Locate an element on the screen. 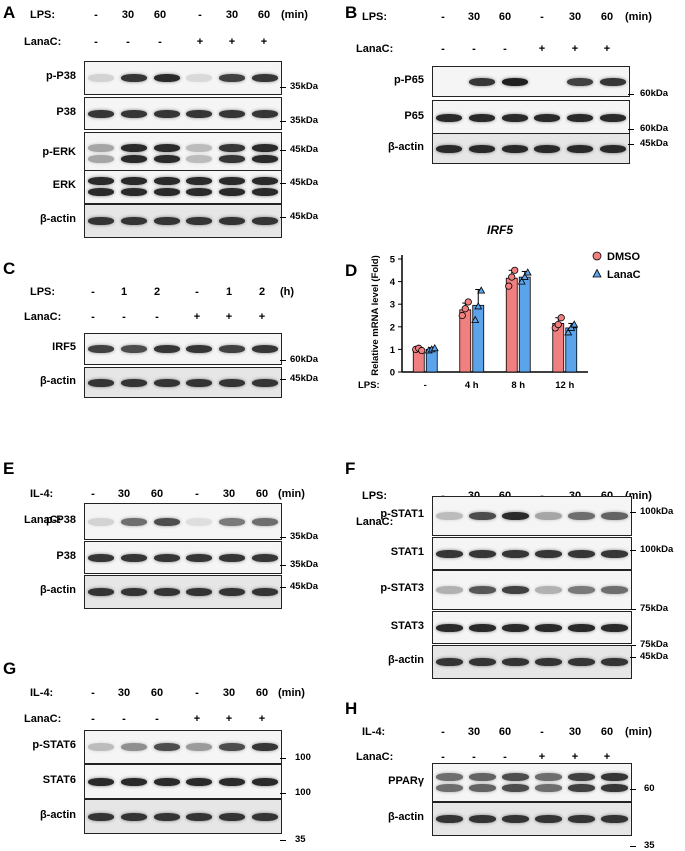 Image resolution: width=685 pixels, height=851 pixels. y-tick-label: 5 is located at coordinates (393, 260).